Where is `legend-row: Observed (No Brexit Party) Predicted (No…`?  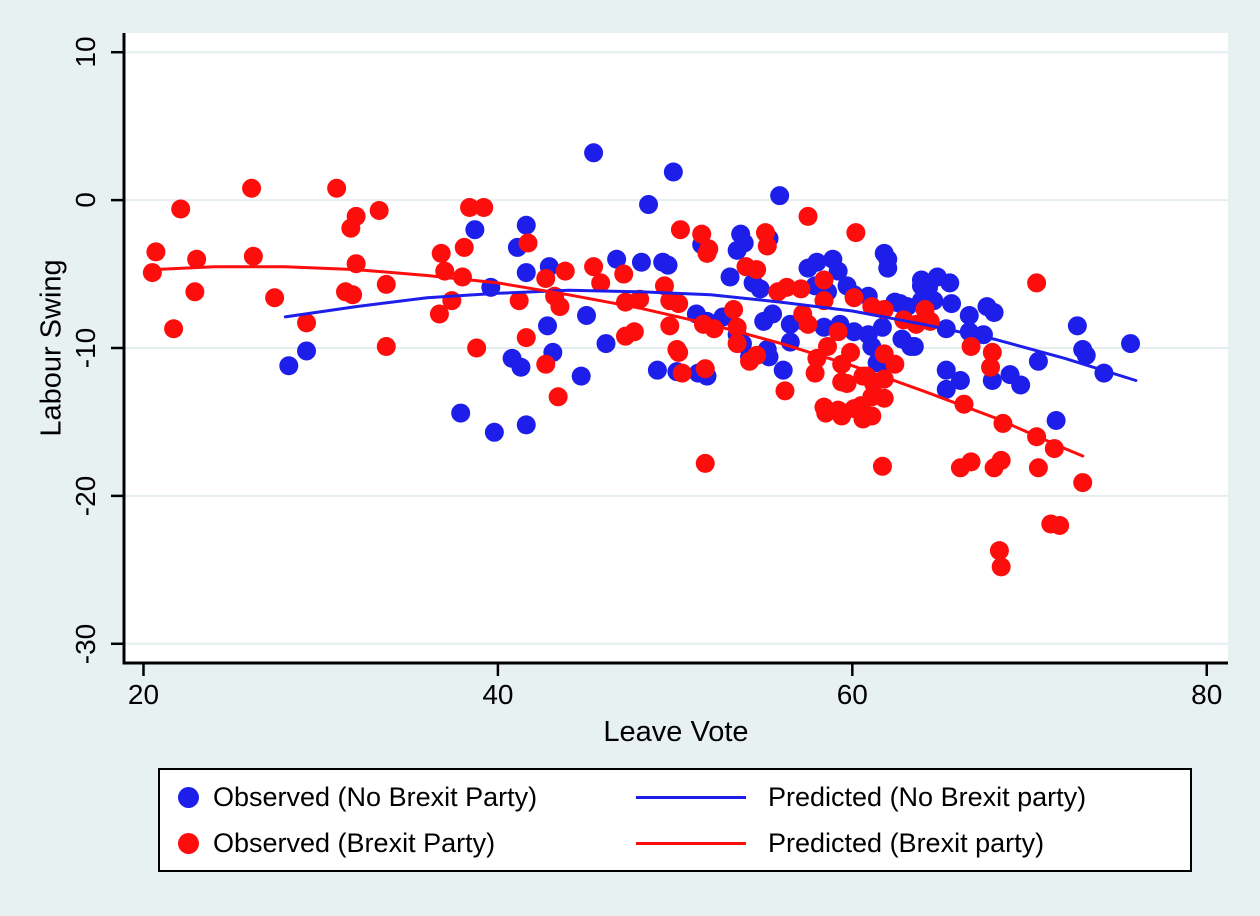
legend-row: Observed (No Brexit Party) Predicted (No… is located at coordinates (675, 797).